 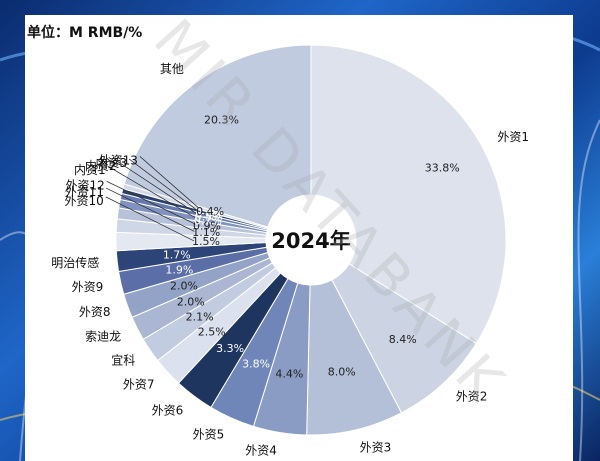 I want to click on slice-label-外资12: 外资12, so click(x=84, y=185).